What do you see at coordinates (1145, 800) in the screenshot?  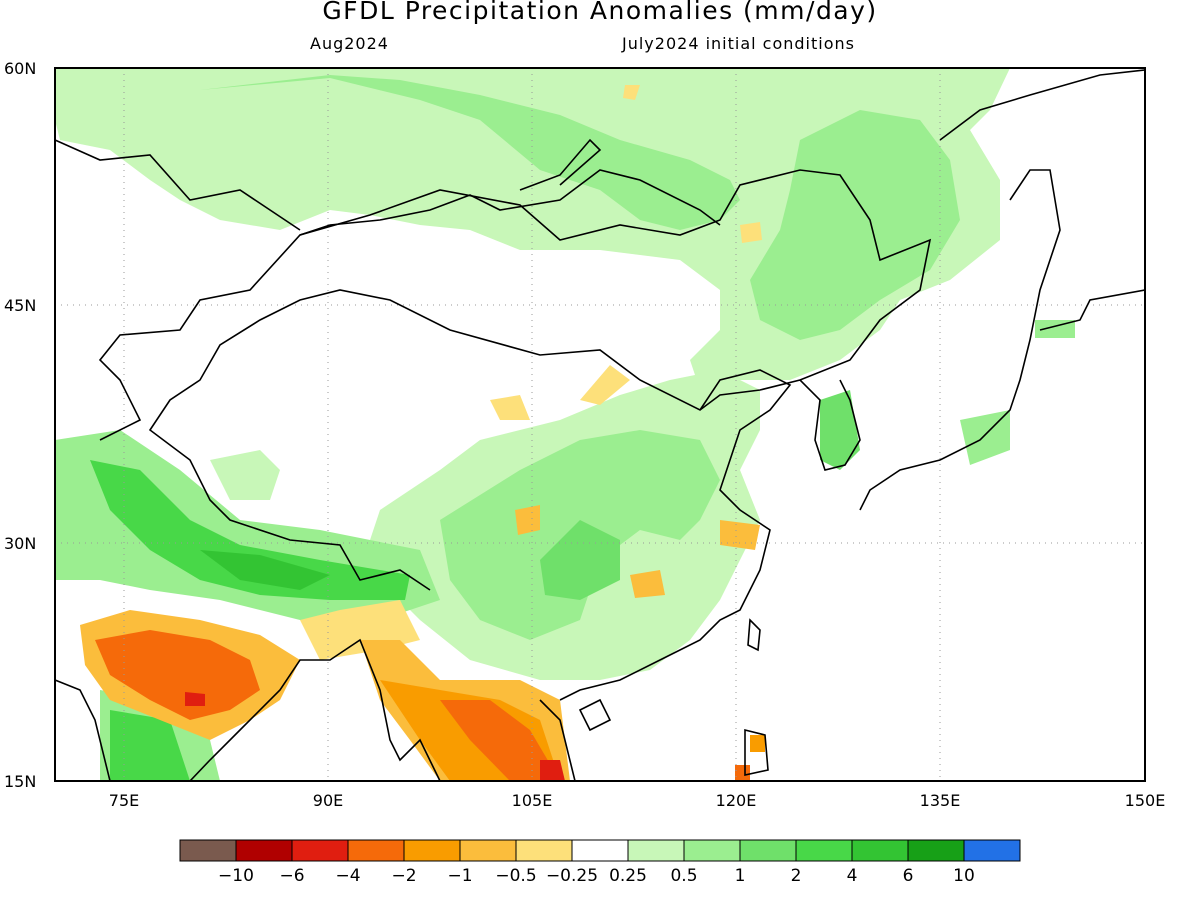 I see `lon-label-150e: 150E` at bounding box center [1145, 800].